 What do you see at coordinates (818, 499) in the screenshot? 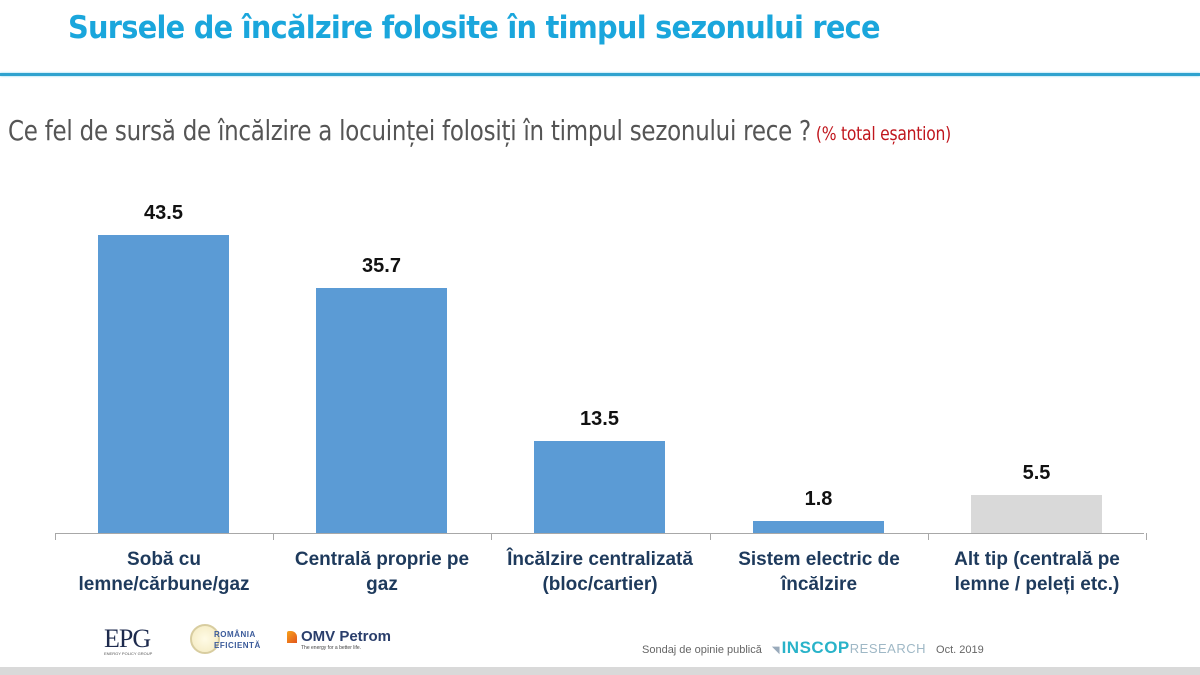
I see `bar-value-label: 1.8` at bounding box center [818, 499].